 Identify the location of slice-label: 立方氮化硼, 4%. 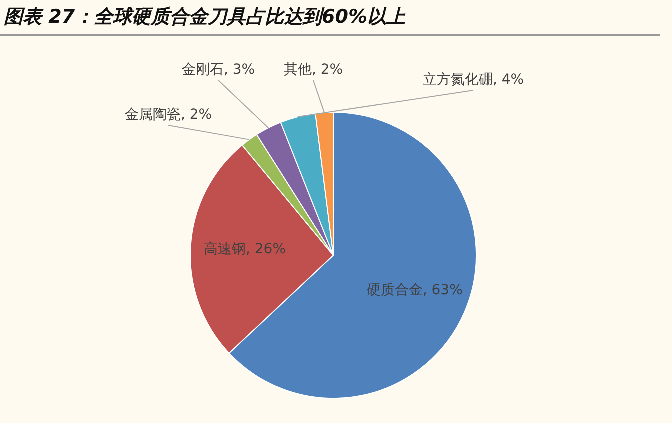
(473, 80).